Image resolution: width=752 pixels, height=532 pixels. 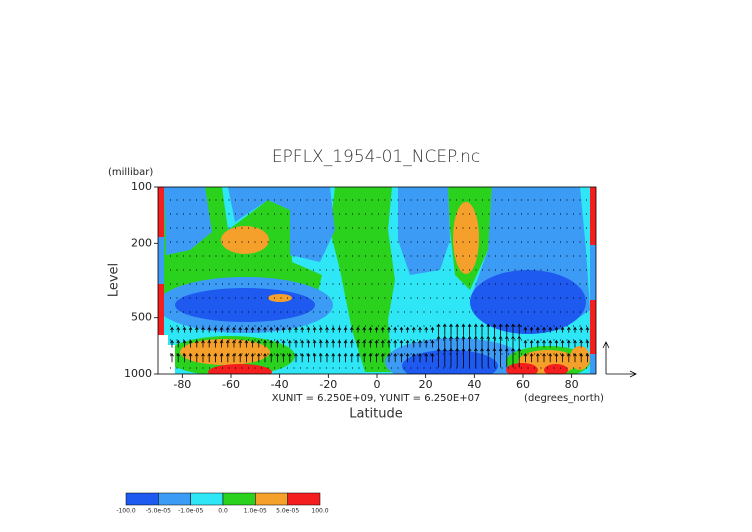 I want to click on reference-vector, so click(x=619, y=359).